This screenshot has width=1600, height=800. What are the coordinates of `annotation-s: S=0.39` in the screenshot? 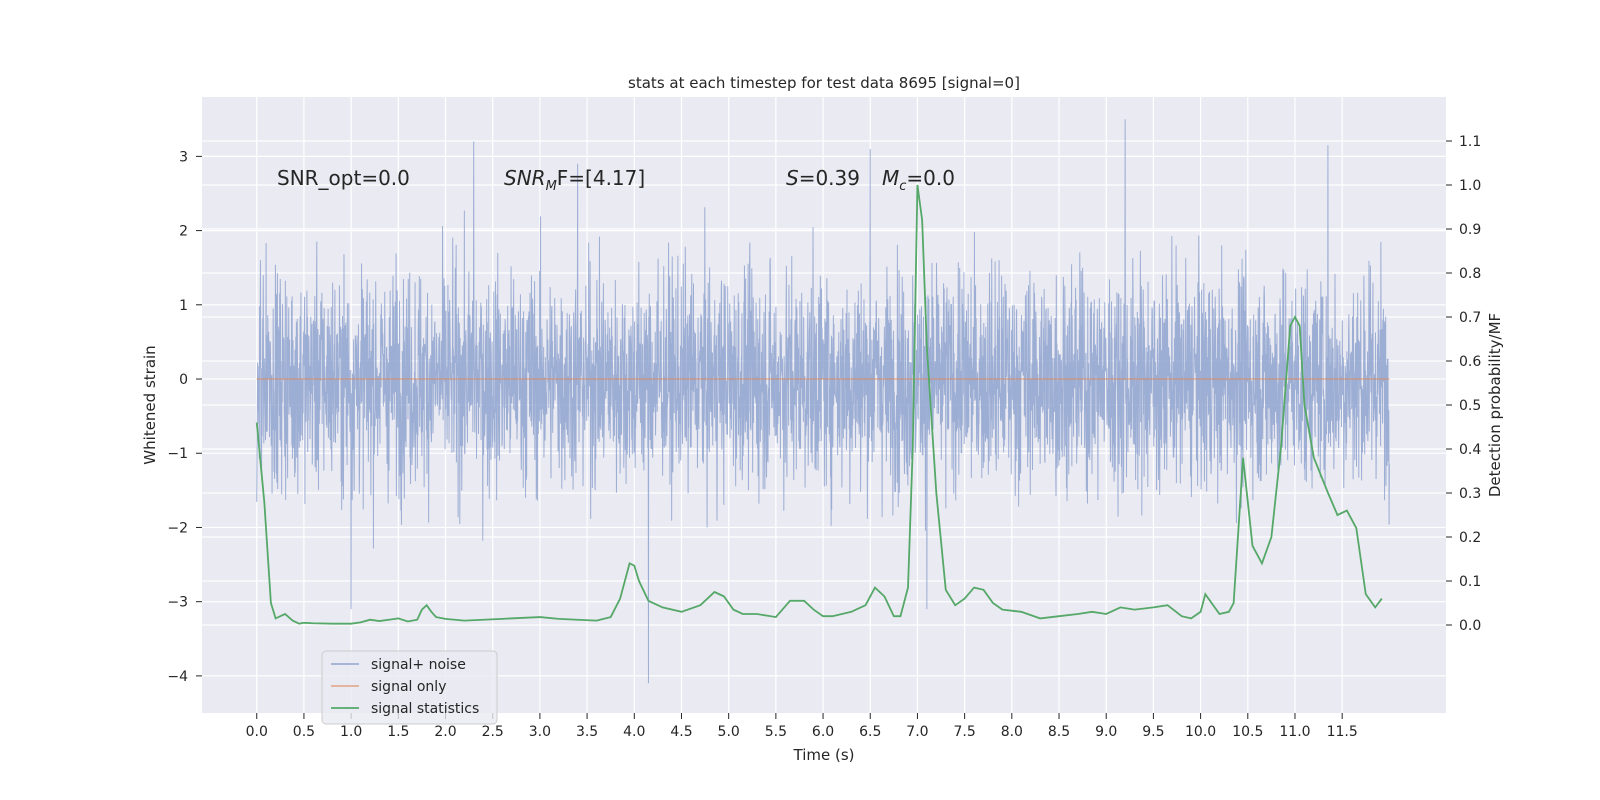 It's located at (823, 178).